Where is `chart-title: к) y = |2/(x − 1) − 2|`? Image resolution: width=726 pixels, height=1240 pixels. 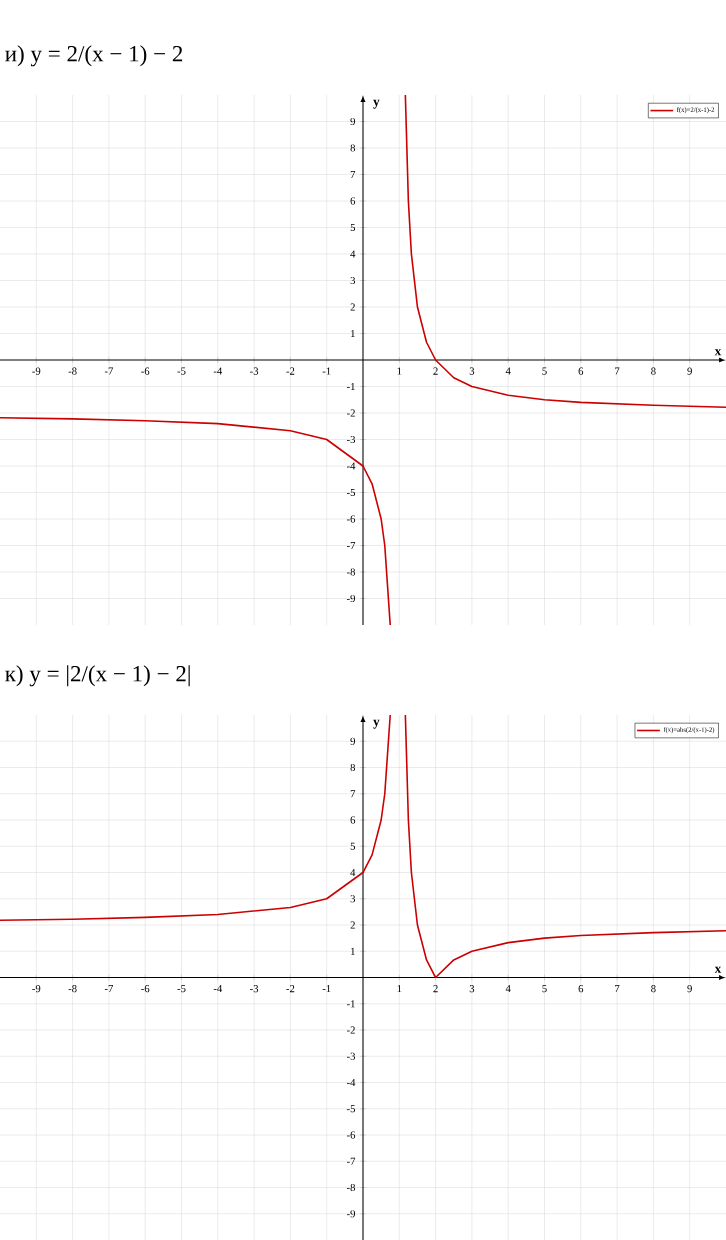
chart-title: к) y = |2/(x − 1) − 2| is located at coordinates (97, 676).